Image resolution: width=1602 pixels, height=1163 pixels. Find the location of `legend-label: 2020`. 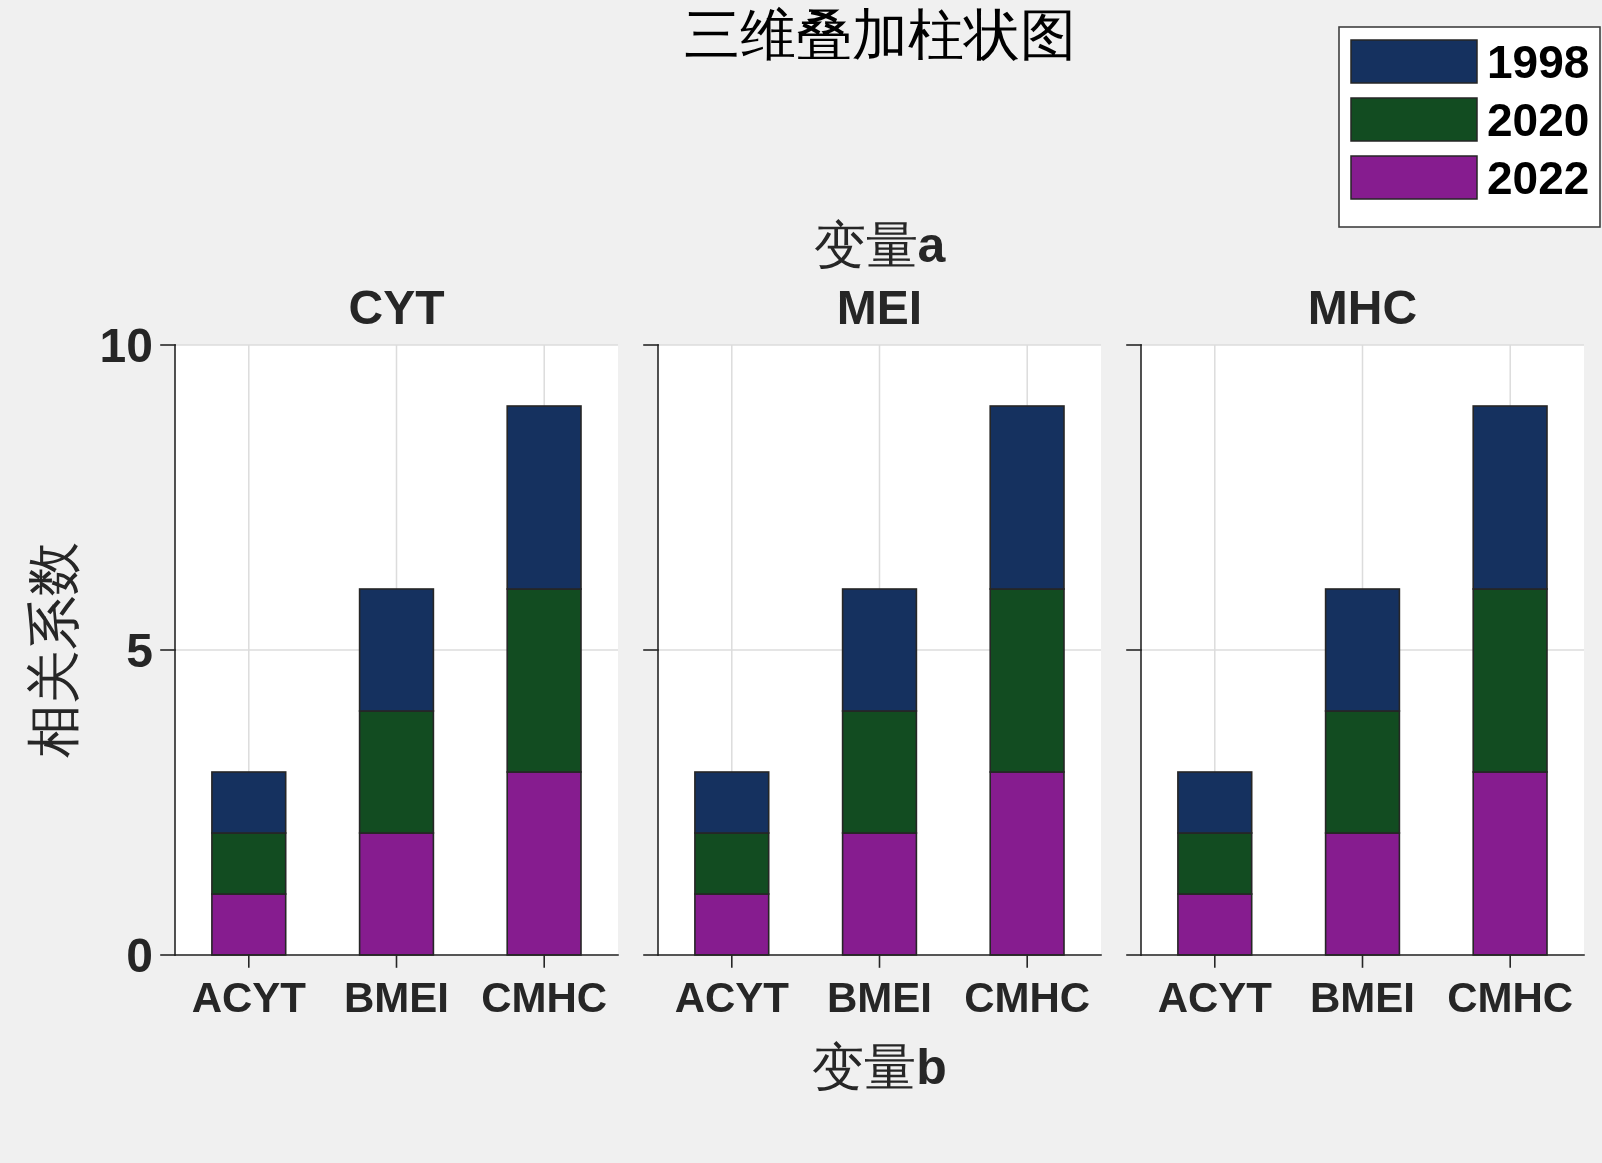

legend-label: 2020 is located at coordinates (1538, 119).